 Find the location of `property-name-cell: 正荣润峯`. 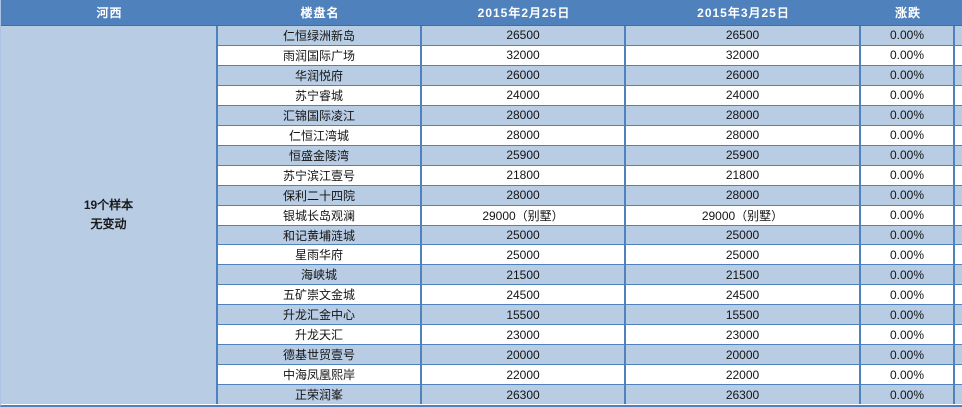

property-name-cell: 正荣润峯 is located at coordinates (320, 395).